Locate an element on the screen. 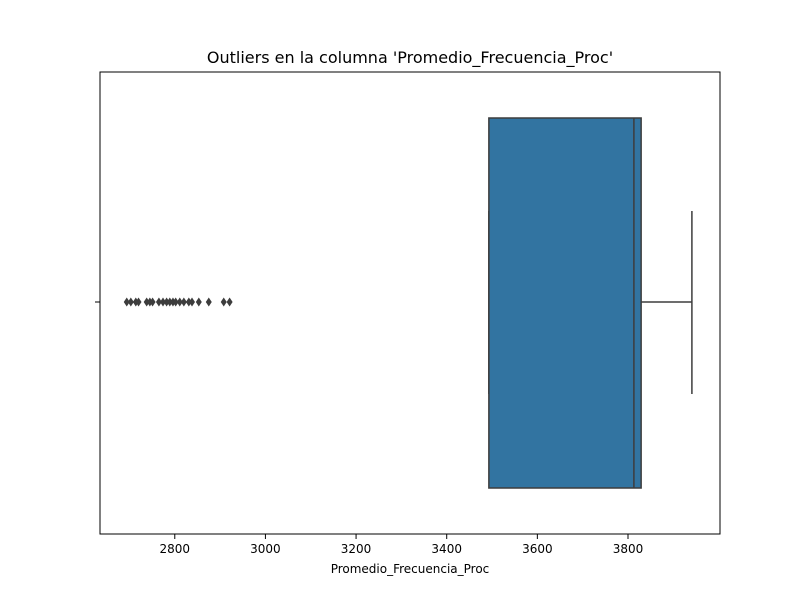 Image resolution: width=800 pixels, height=600 pixels. box is located at coordinates (565, 303).